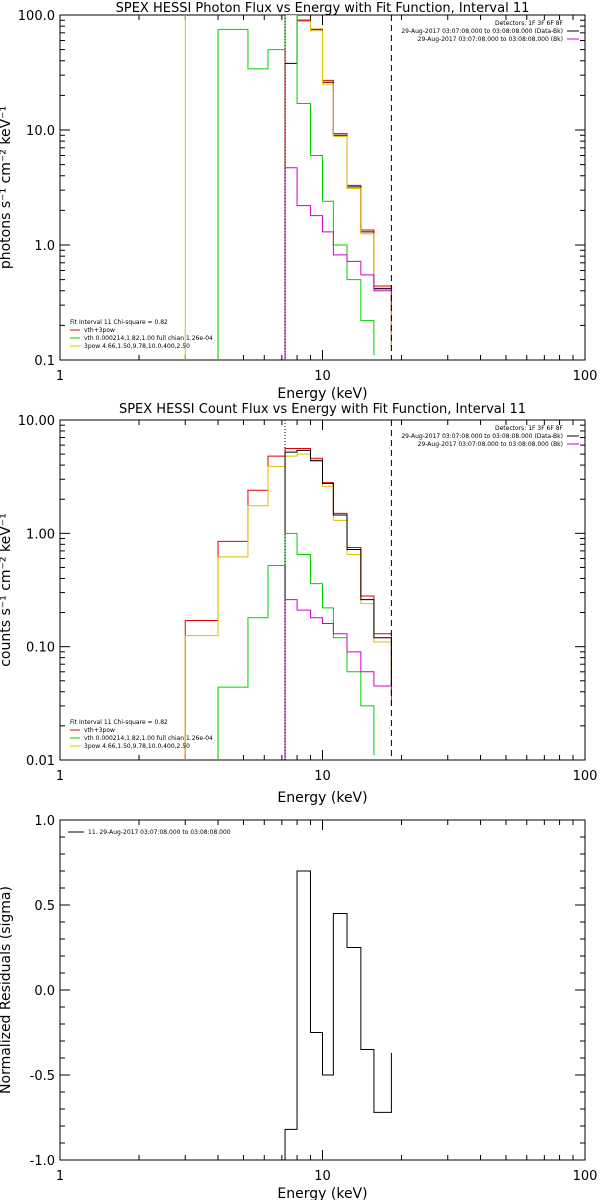 This screenshot has width=600, height=1200. I want to click on y-tick-label: 0.10, so click(40, 648).